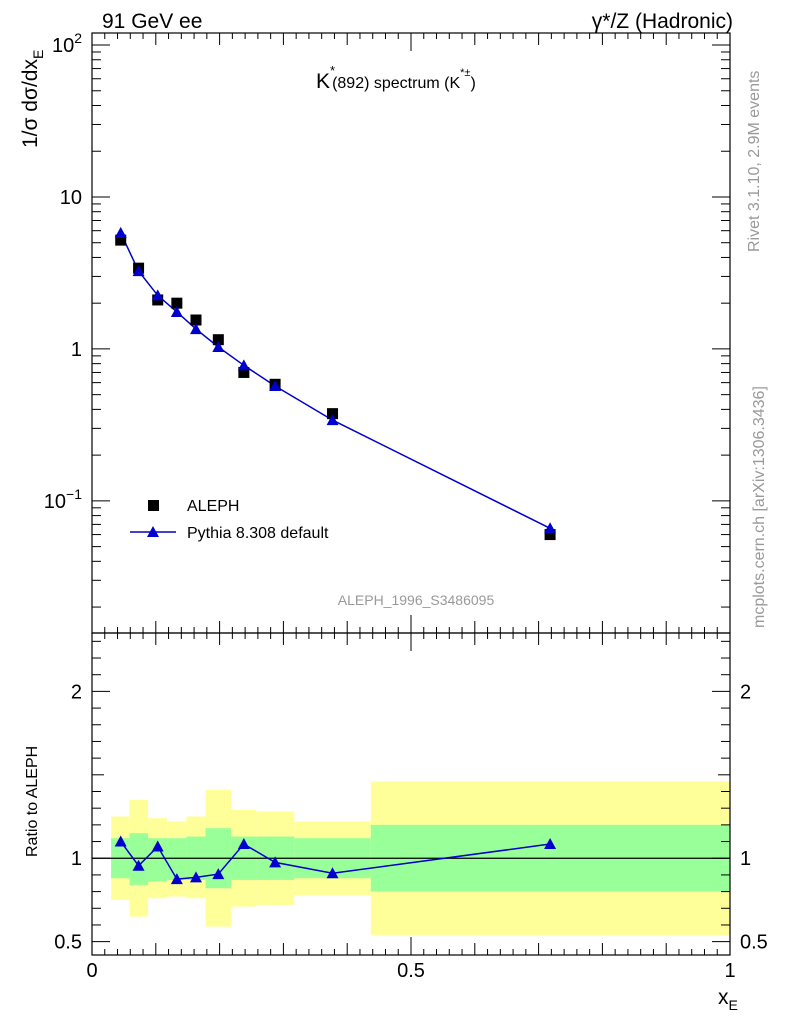 This screenshot has width=786, height=1024. What do you see at coordinates (71, 198) in the screenshot?
I see `main-y-tick-label: 10` at bounding box center [71, 198].